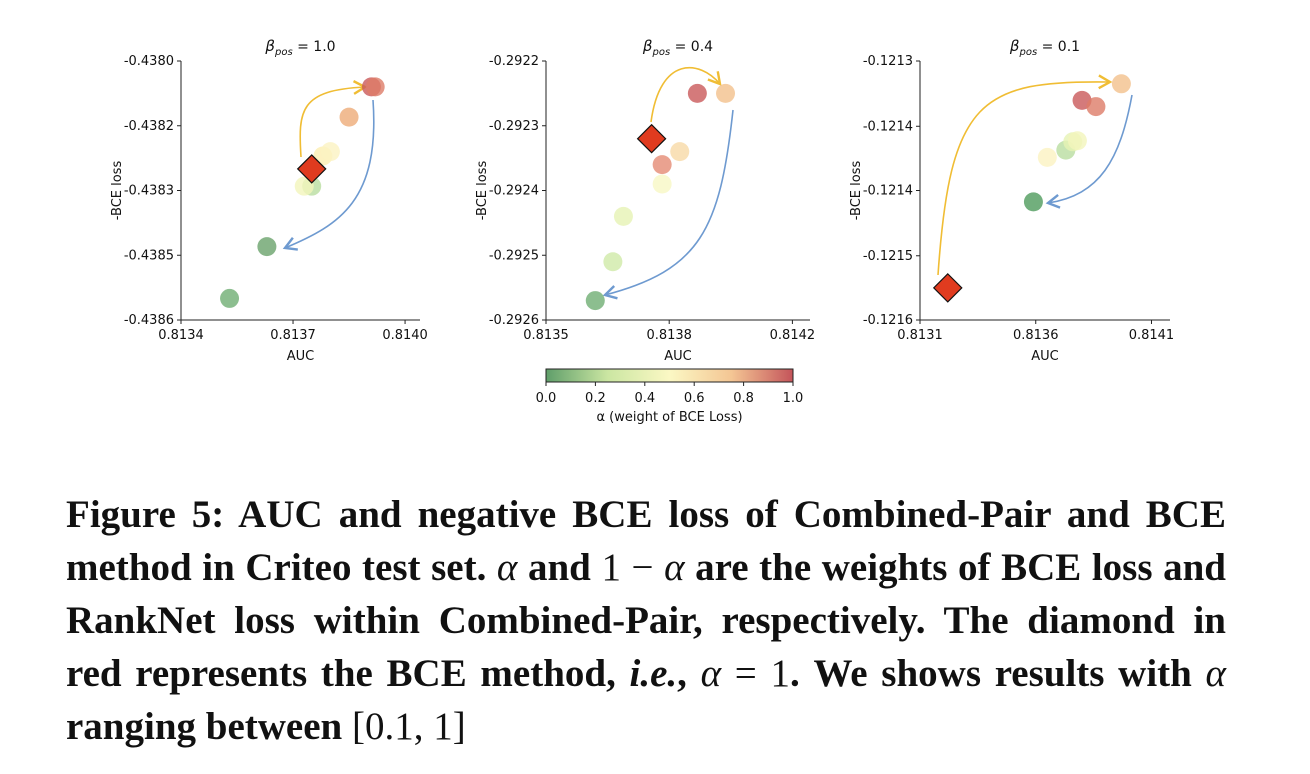 The height and width of the screenshot is (774, 1310). Describe the element at coordinates (405, 335) in the screenshot. I see `x-tick-label: 0.8140` at that location.